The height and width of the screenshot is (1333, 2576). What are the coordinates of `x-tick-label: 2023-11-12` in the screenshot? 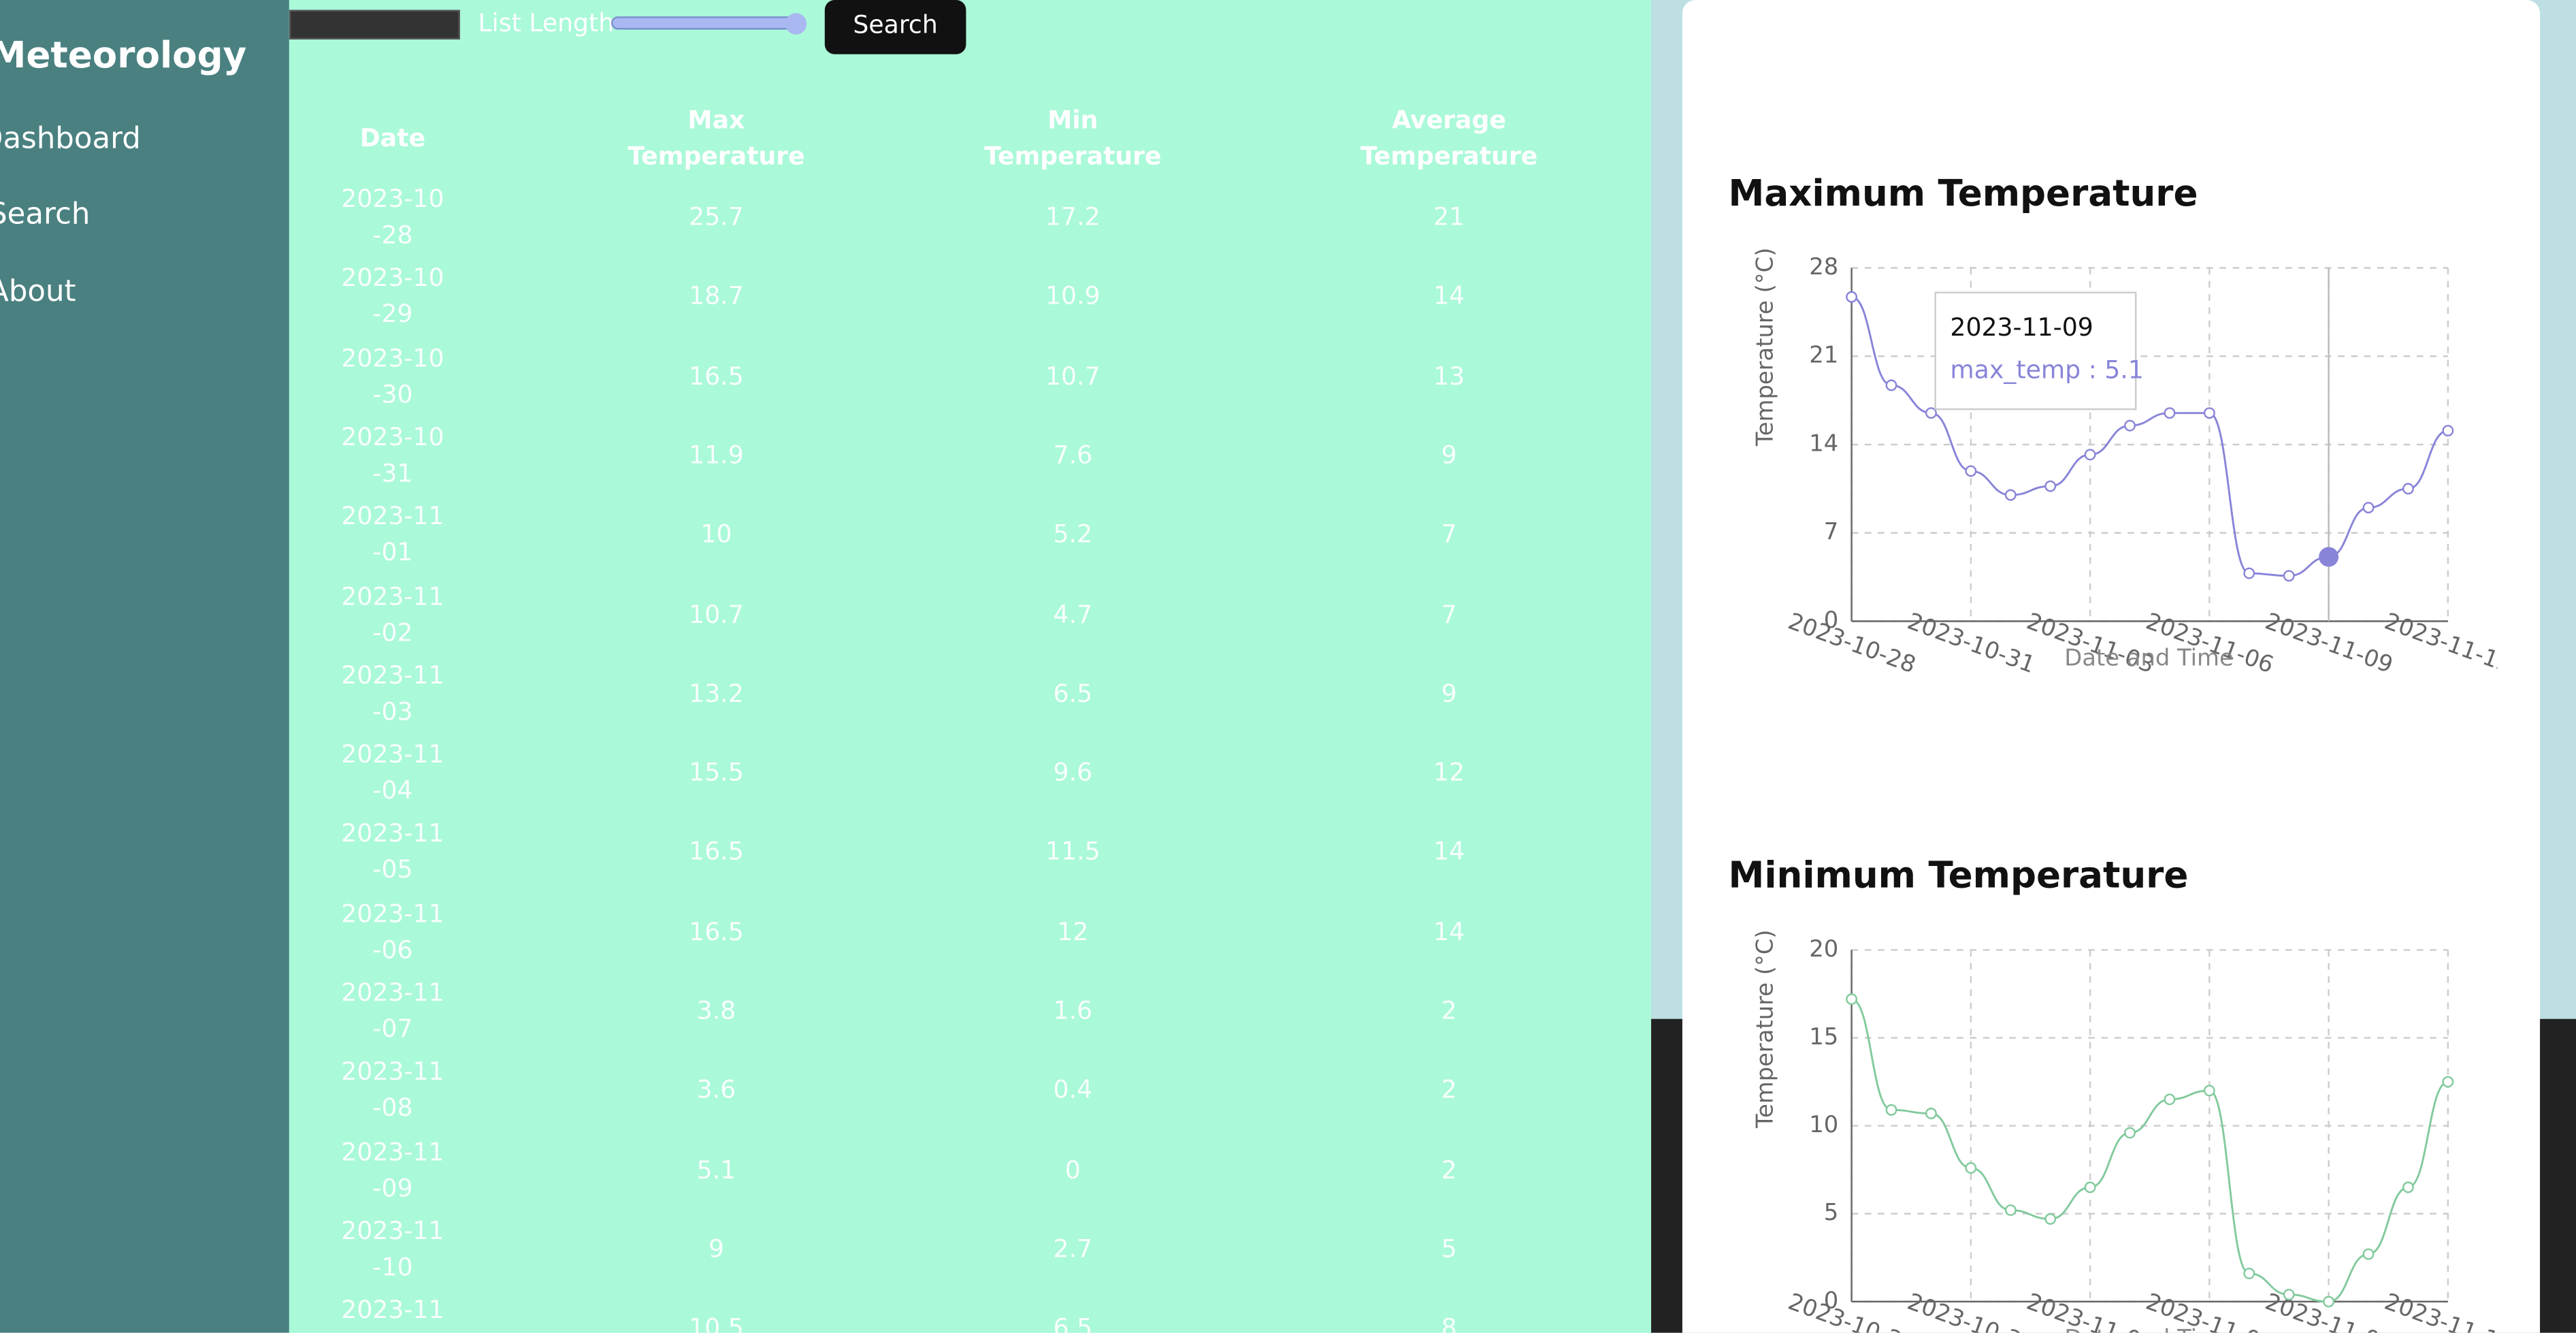 It's located at (2439, 643).